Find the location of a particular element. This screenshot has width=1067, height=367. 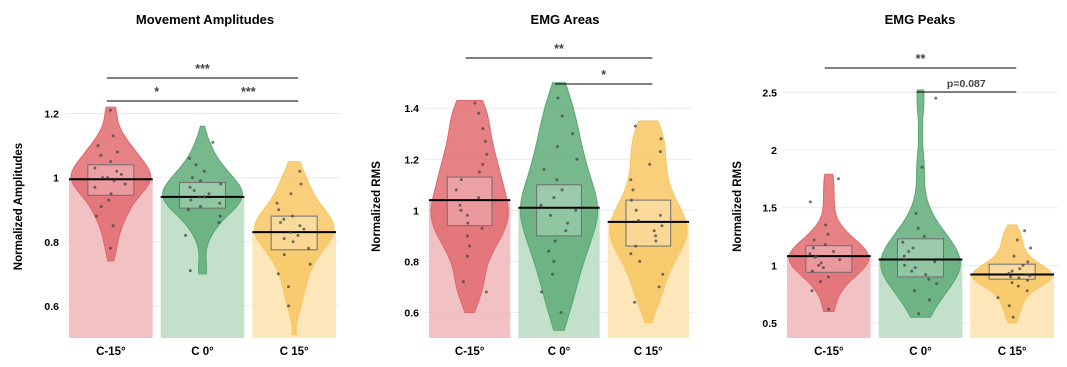

chart-title: EMG Areas is located at coordinates (565, 19).